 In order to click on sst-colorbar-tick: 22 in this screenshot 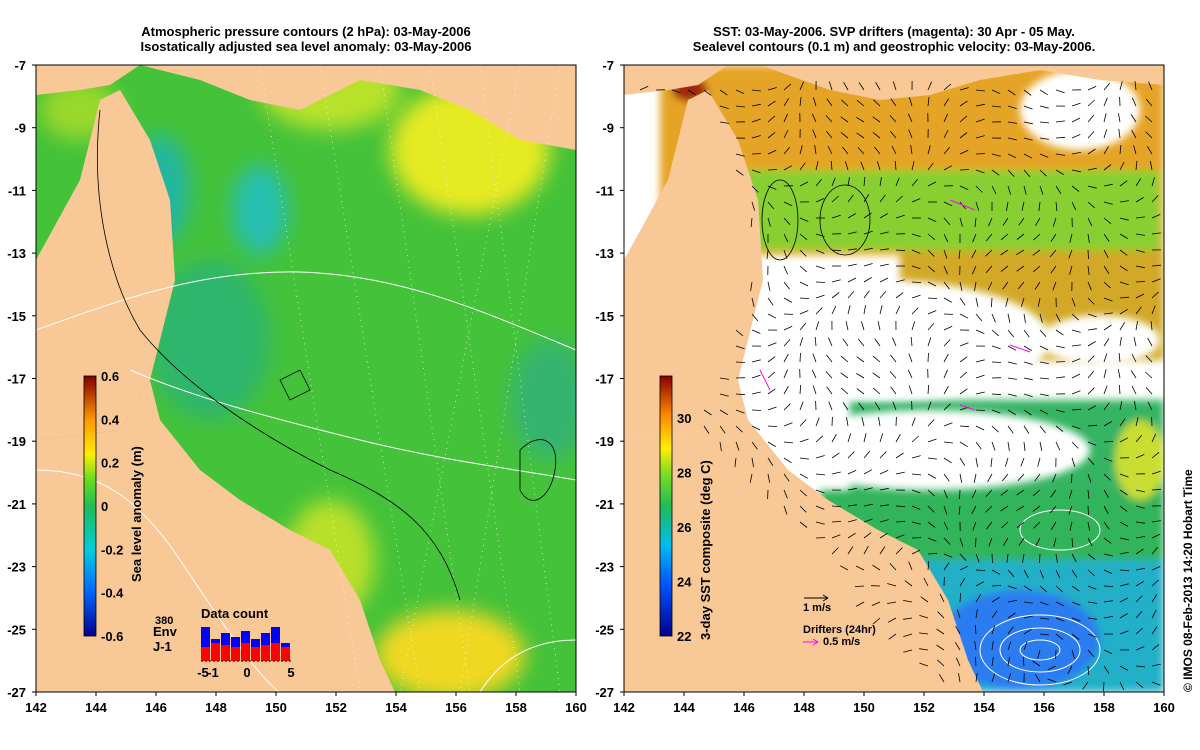, I will do `click(684, 636)`.